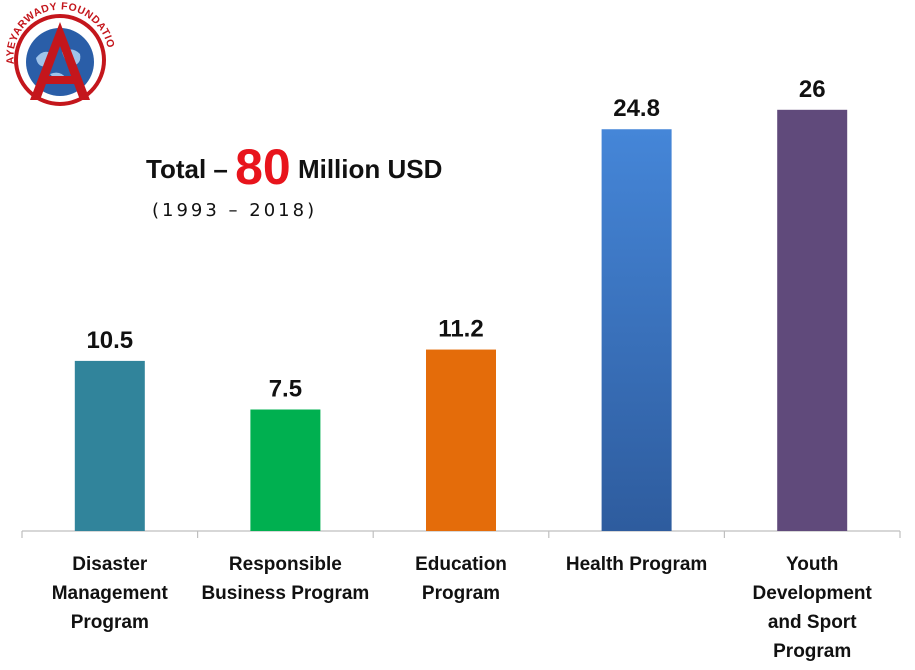  What do you see at coordinates (285, 564) in the screenshot?
I see `category-label: Responsible` at bounding box center [285, 564].